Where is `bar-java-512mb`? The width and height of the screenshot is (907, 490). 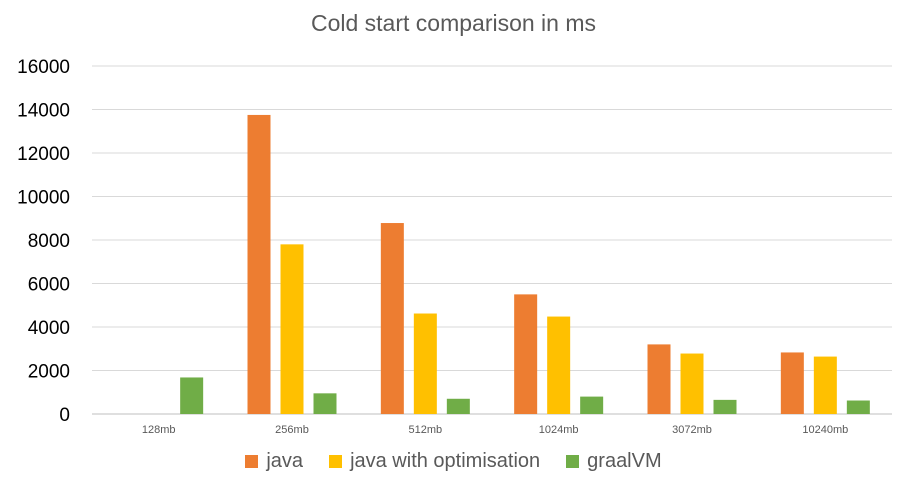
bar-java-512mb is located at coordinates (392, 318).